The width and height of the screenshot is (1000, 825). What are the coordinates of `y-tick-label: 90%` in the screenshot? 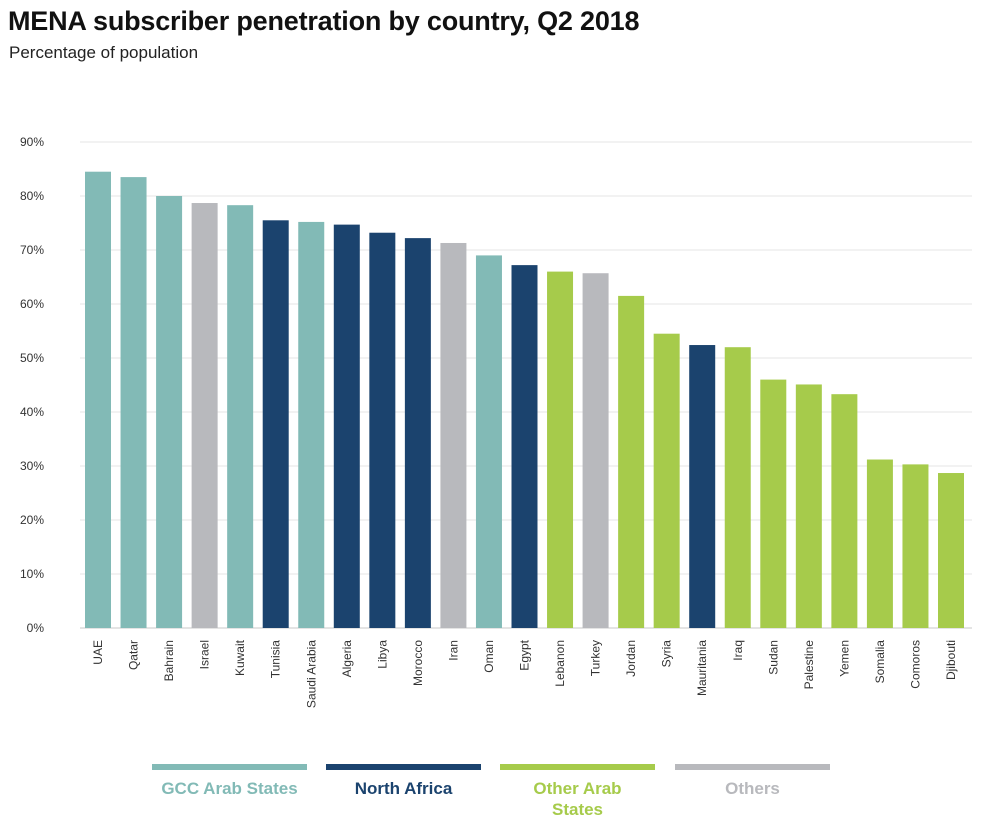 It's located at (32, 142).